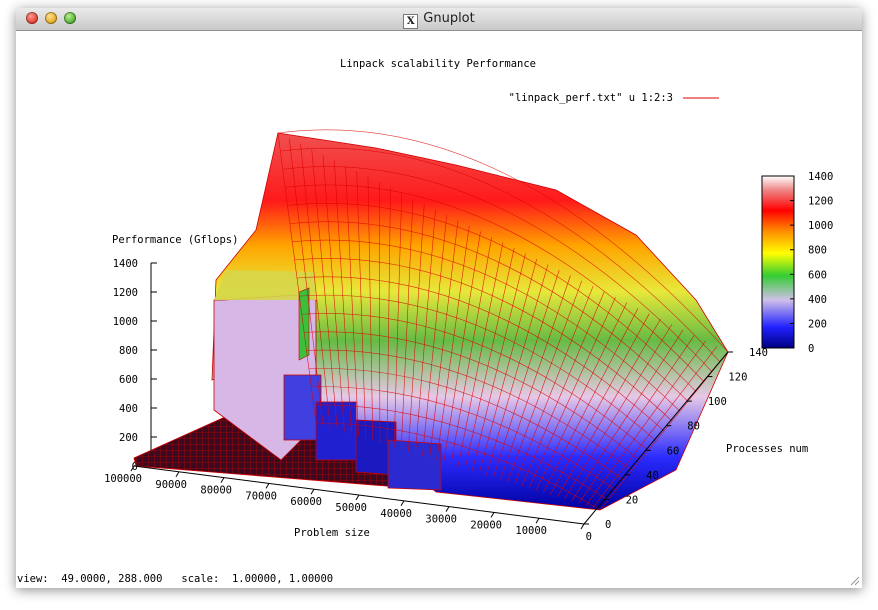 The width and height of the screenshot is (878, 610). I want to click on x-tick-label: 60000, so click(306, 502).